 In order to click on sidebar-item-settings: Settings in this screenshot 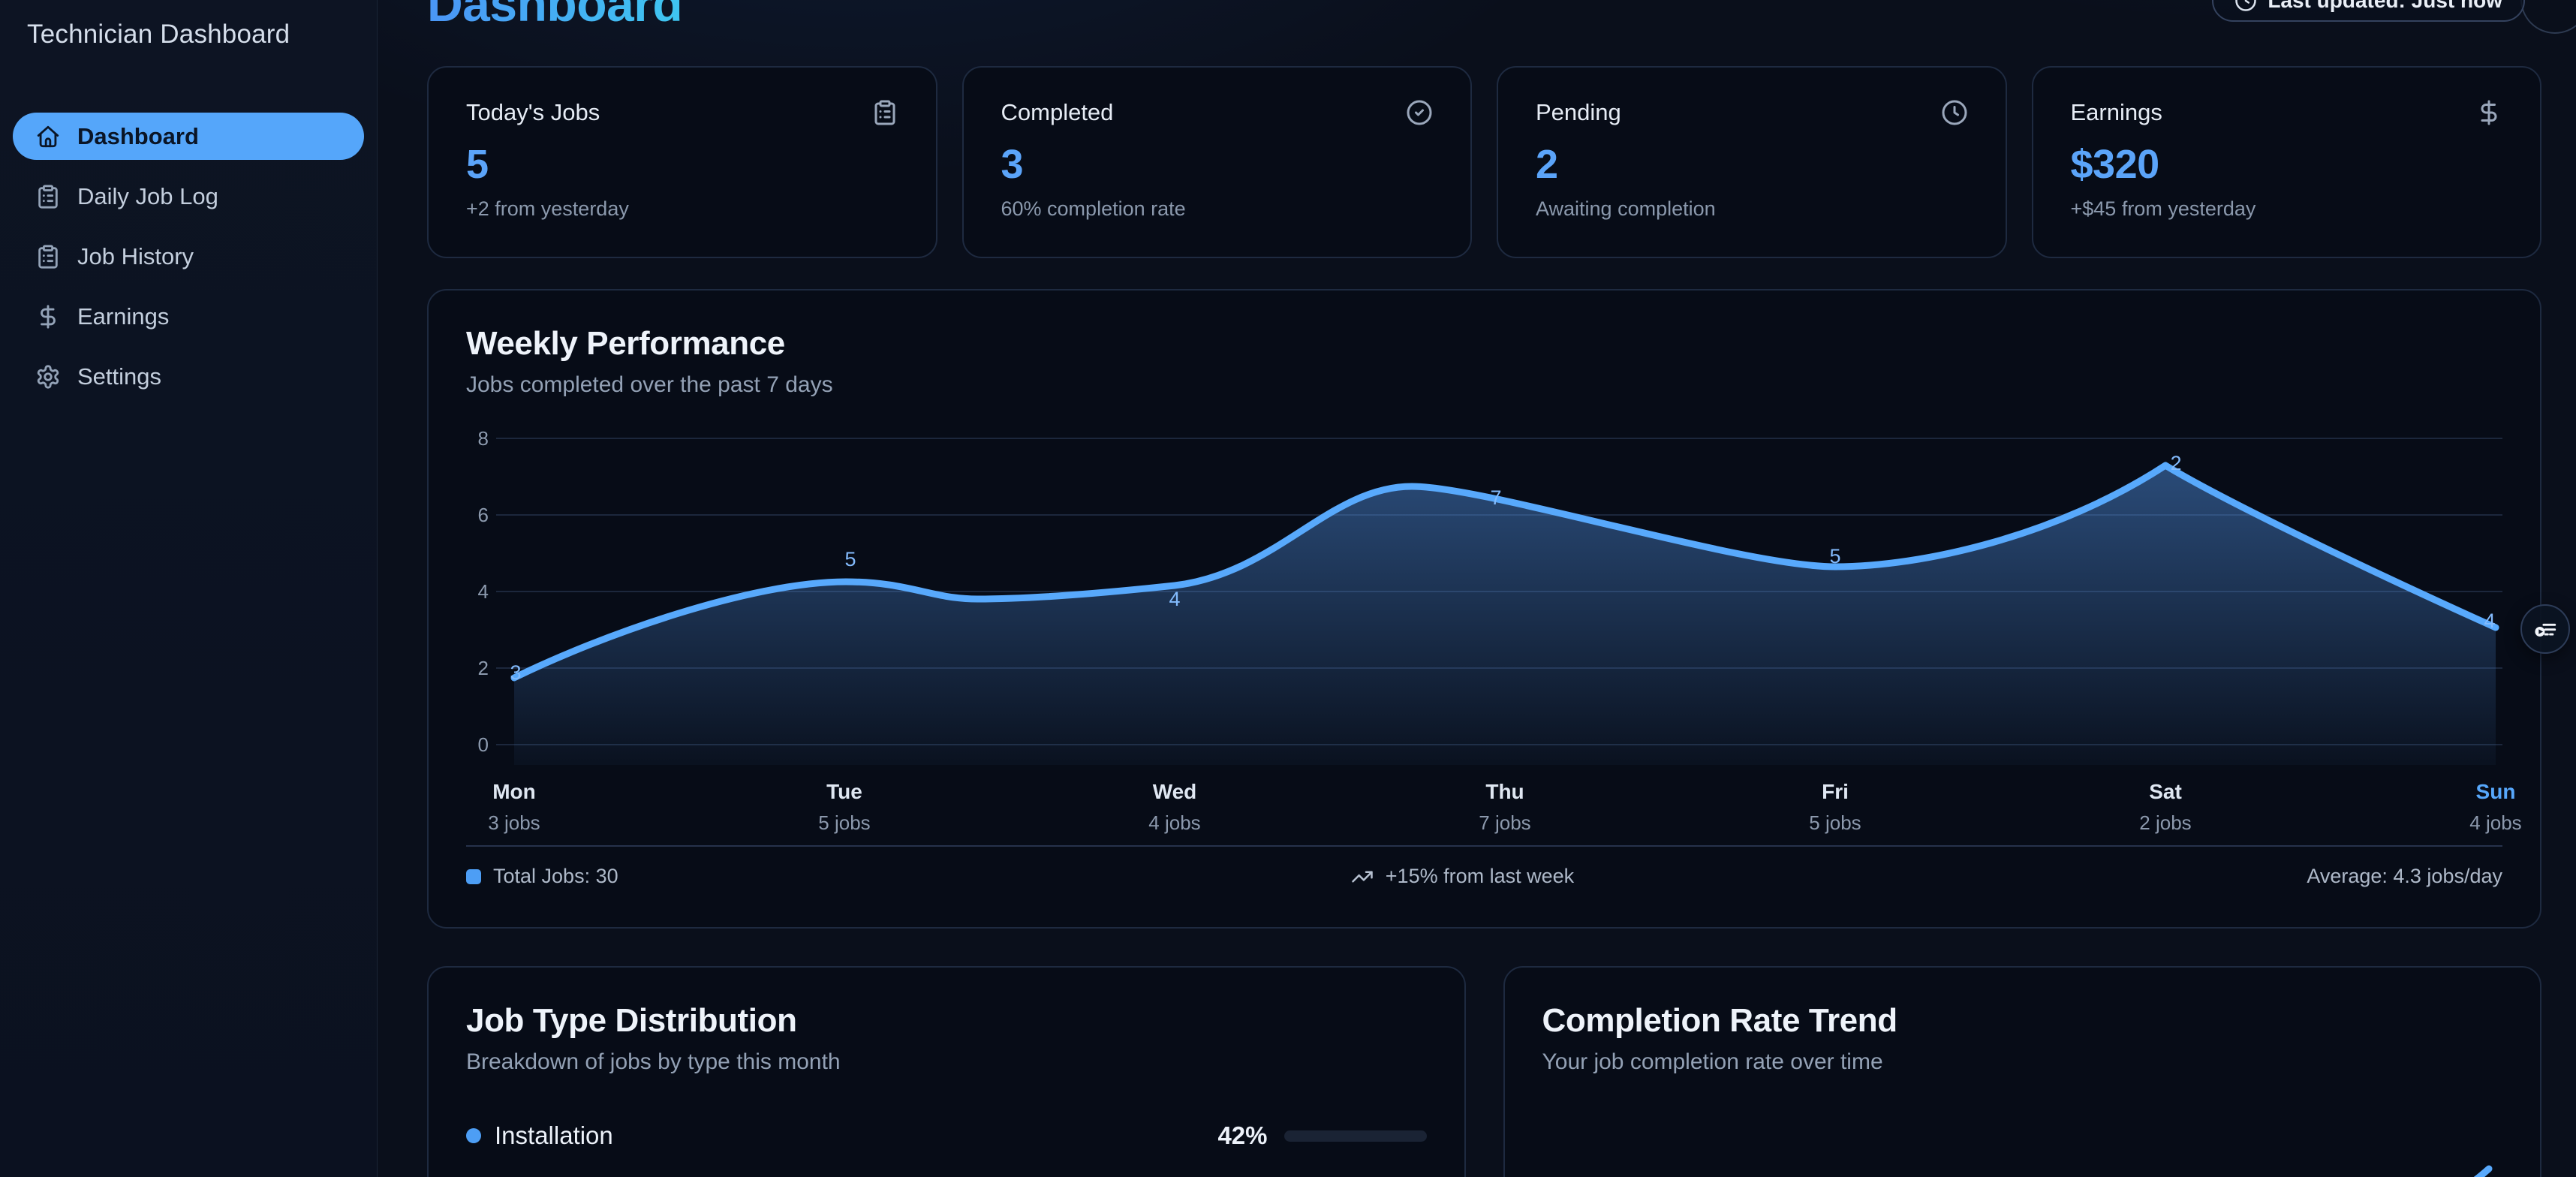, I will do `click(188, 376)`.